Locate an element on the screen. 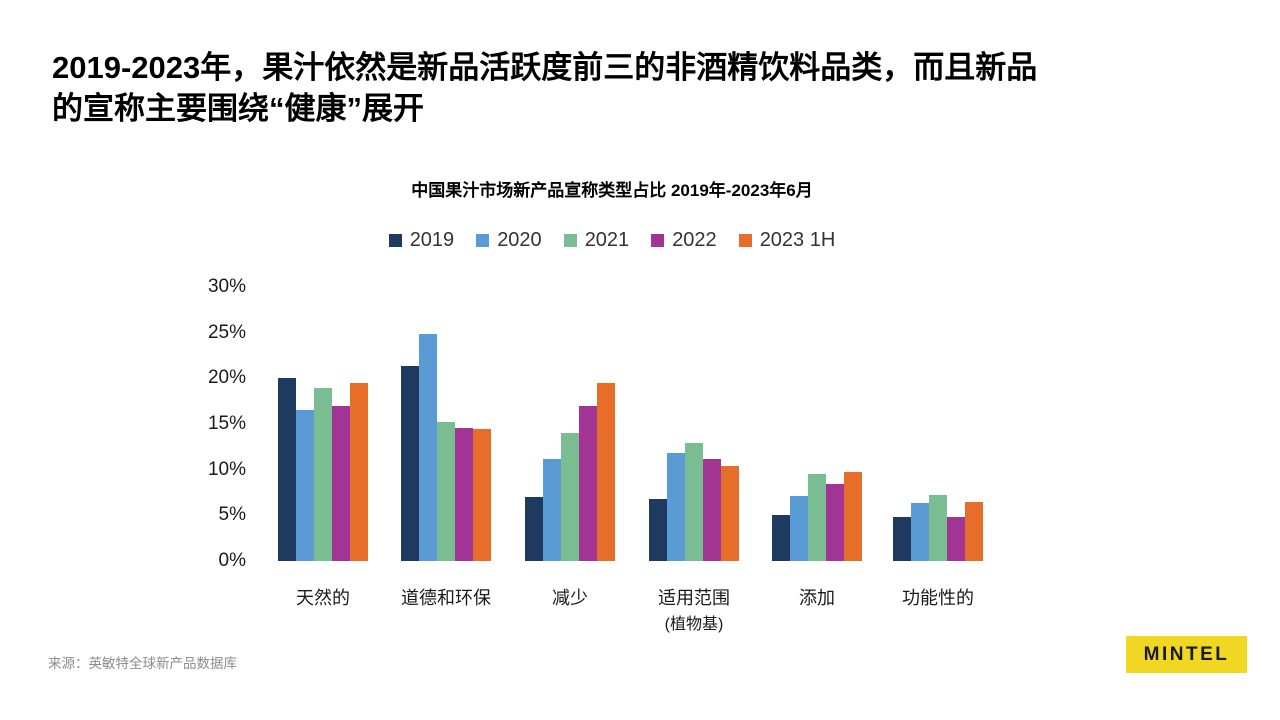 The height and width of the screenshot is (720, 1280). legend-label: 2021 is located at coordinates (607, 240).